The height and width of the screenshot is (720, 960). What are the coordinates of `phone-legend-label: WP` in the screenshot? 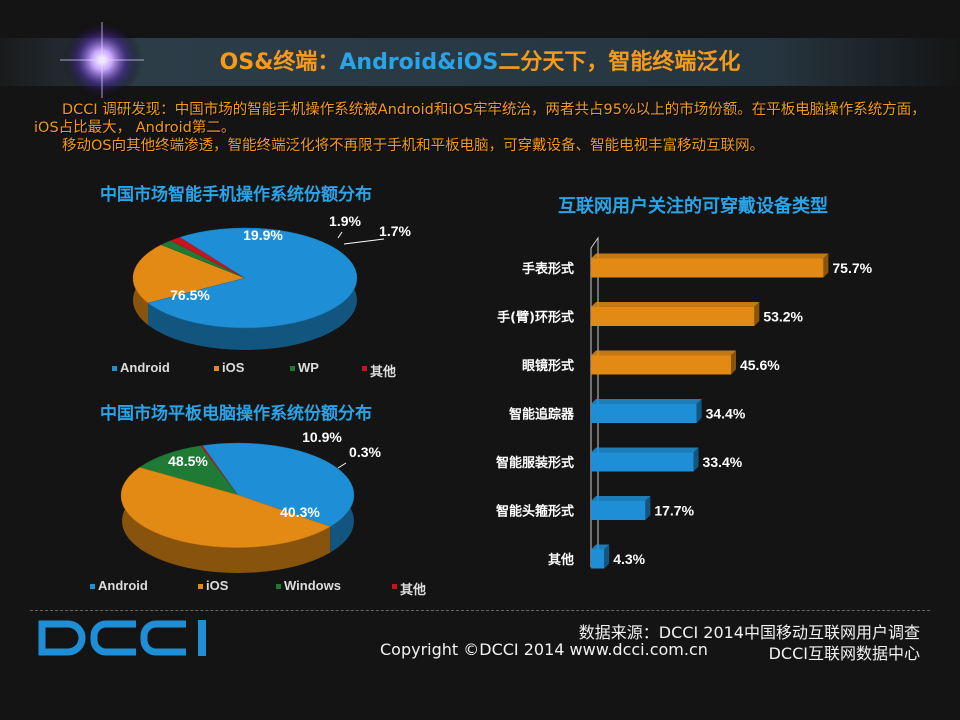 It's located at (308, 367).